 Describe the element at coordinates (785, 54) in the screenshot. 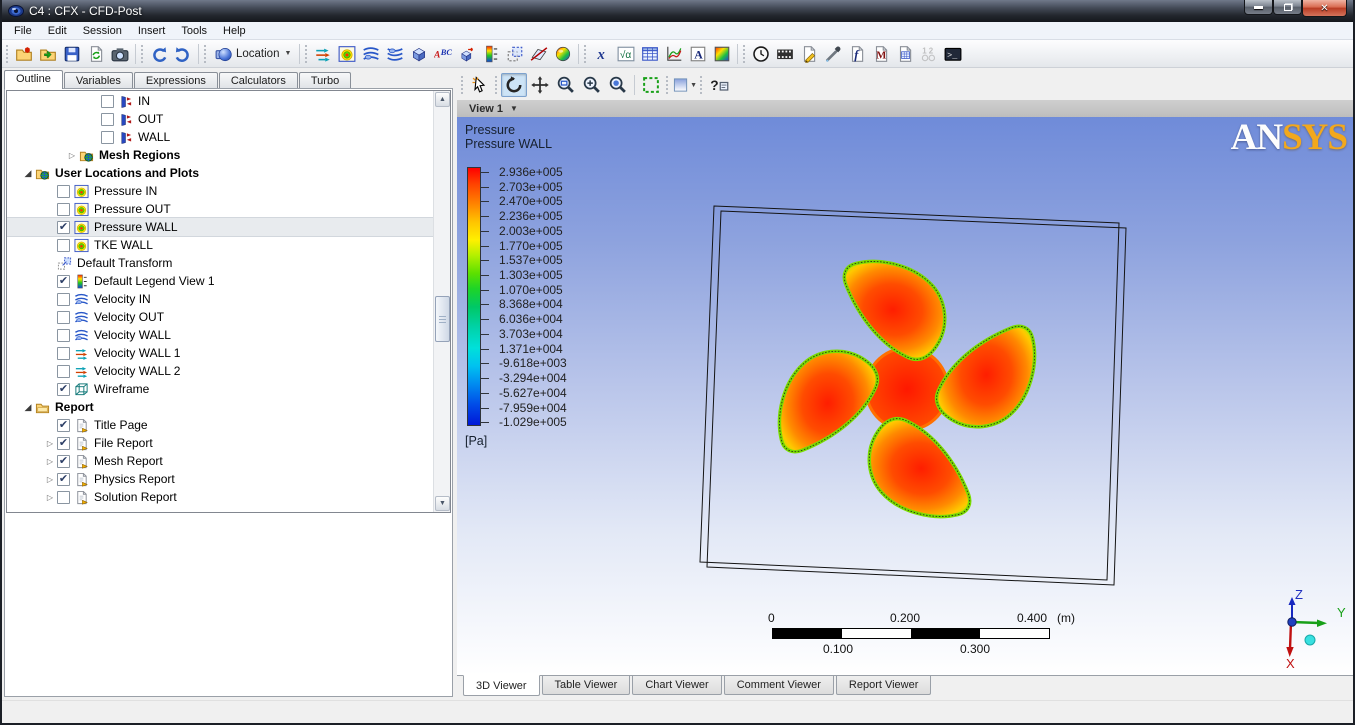

I see `animation-button` at that location.